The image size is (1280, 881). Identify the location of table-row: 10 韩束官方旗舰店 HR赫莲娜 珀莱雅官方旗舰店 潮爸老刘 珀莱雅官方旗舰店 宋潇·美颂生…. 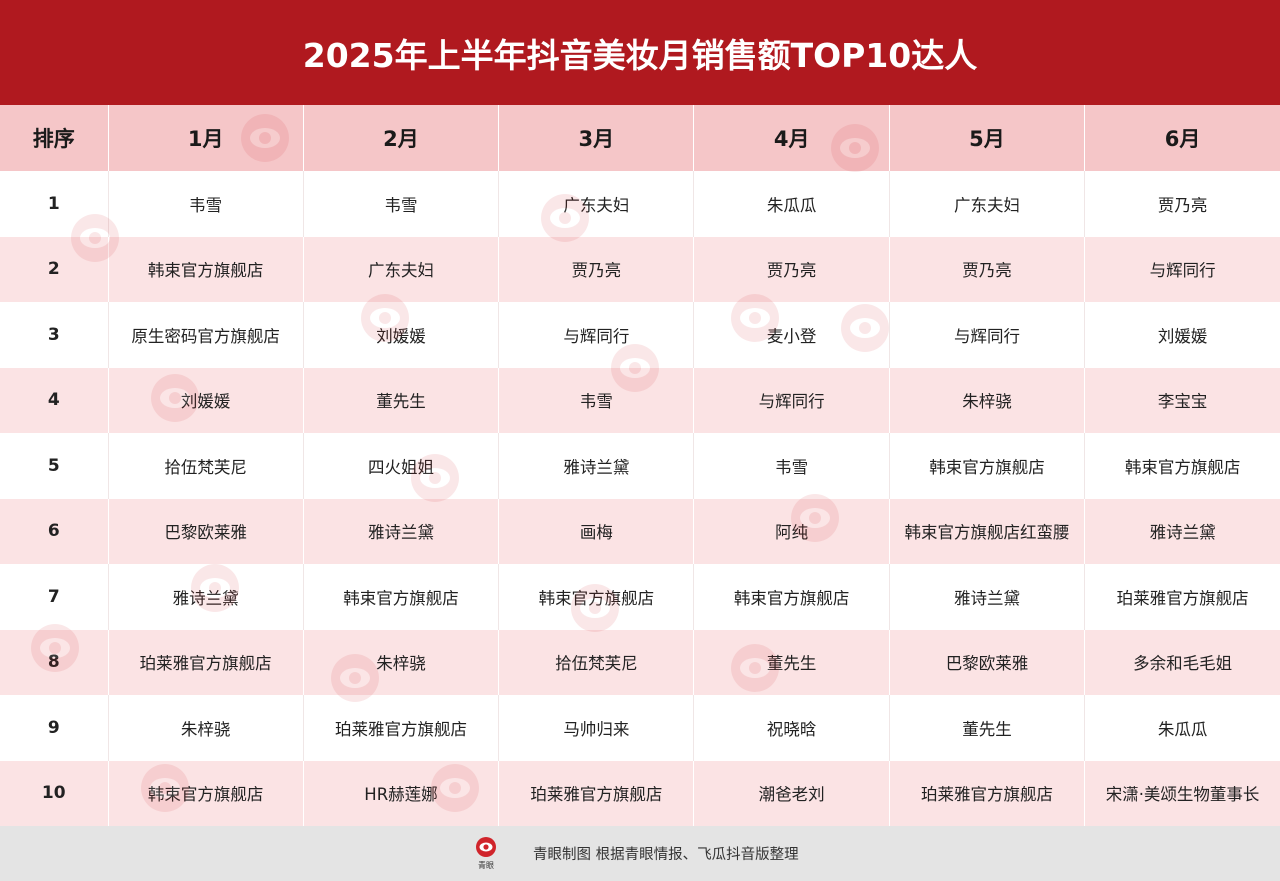
(640, 793).